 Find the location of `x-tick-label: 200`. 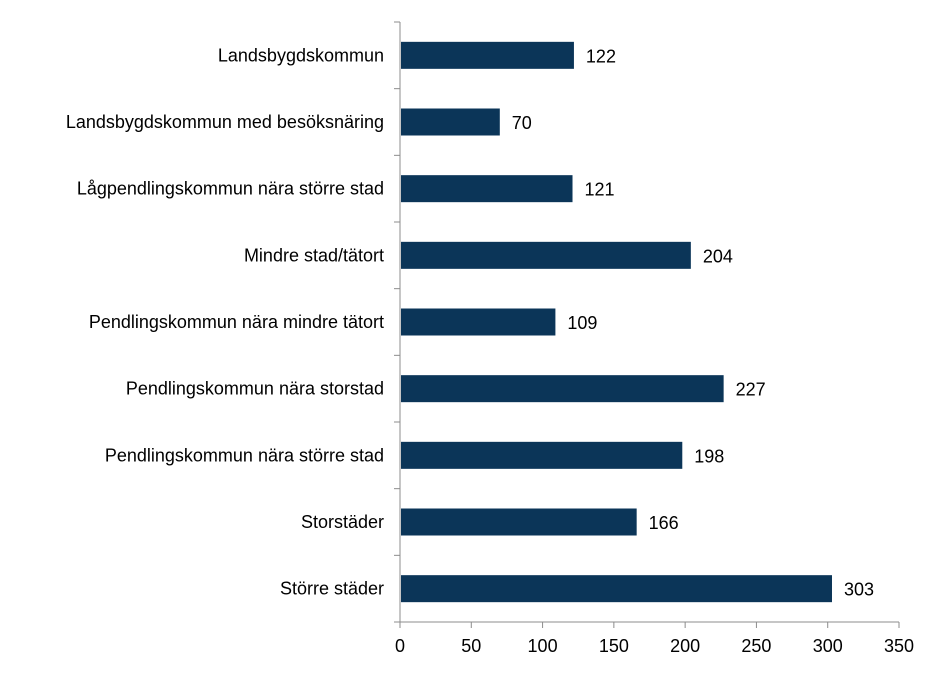

x-tick-label: 200 is located at coordinates (685, 646).